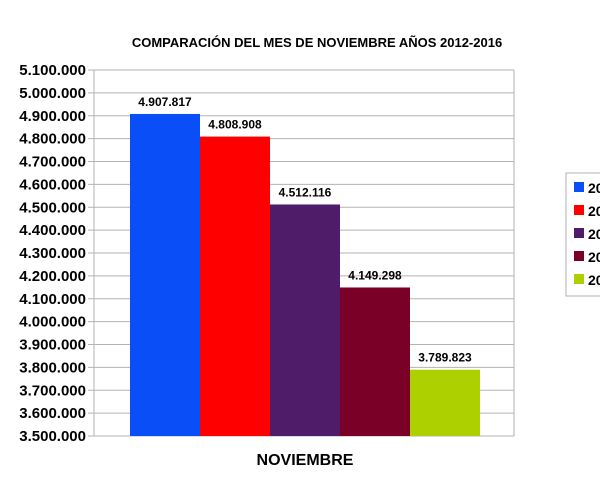  What do you see at coordinates (52, 436) in the screenshot?
I see `y-tick-label: 3.500.000` at bounding box center [52, 436].